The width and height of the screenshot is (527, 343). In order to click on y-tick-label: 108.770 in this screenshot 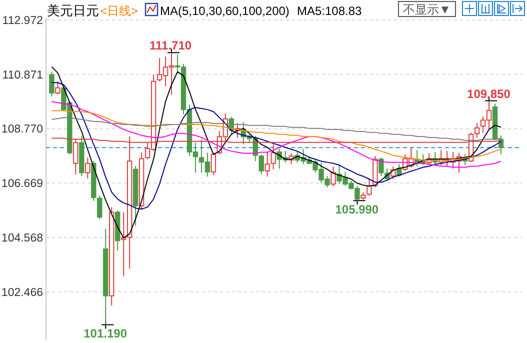, I will do `click(22, 130)`.